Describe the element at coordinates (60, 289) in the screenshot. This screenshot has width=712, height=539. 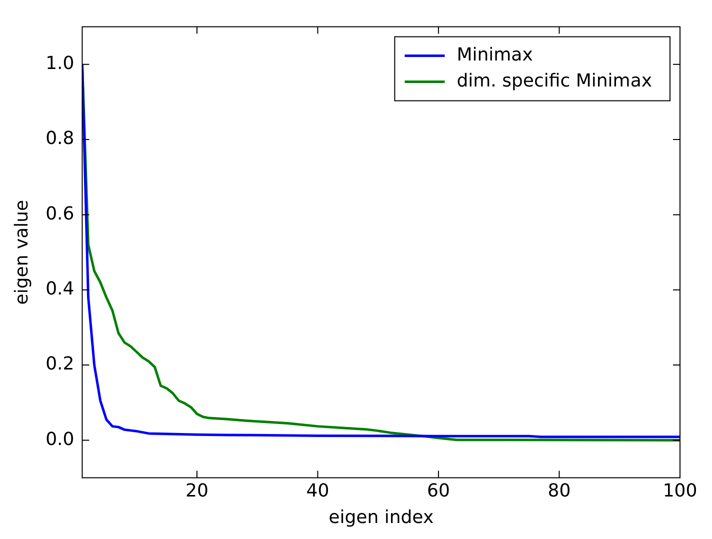
I see `y-tick-label: 0.4` at that location.